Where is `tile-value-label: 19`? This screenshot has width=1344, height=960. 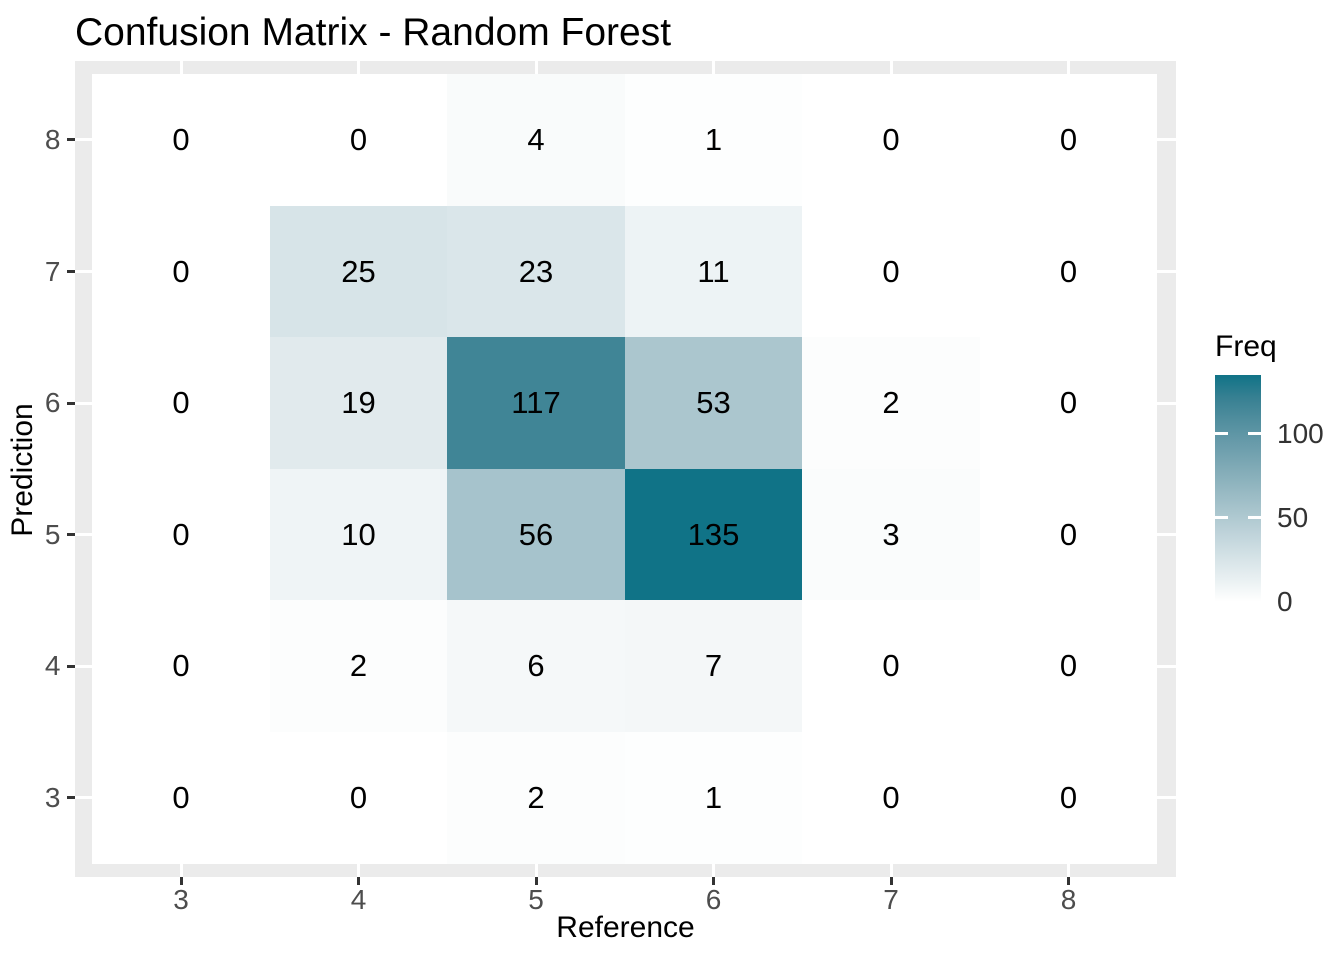
tile-value-label: 19 is located at coordinates (358, 403).